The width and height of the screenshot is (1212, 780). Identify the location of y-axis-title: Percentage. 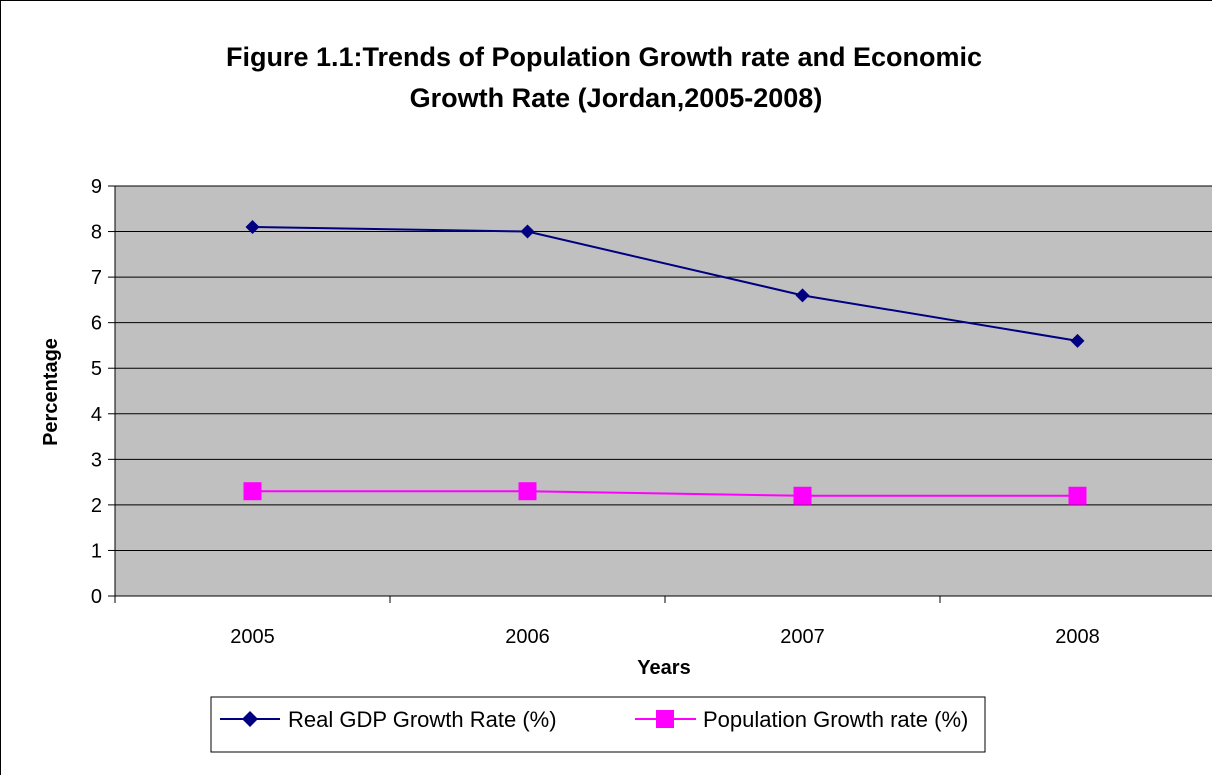
(51, 392).